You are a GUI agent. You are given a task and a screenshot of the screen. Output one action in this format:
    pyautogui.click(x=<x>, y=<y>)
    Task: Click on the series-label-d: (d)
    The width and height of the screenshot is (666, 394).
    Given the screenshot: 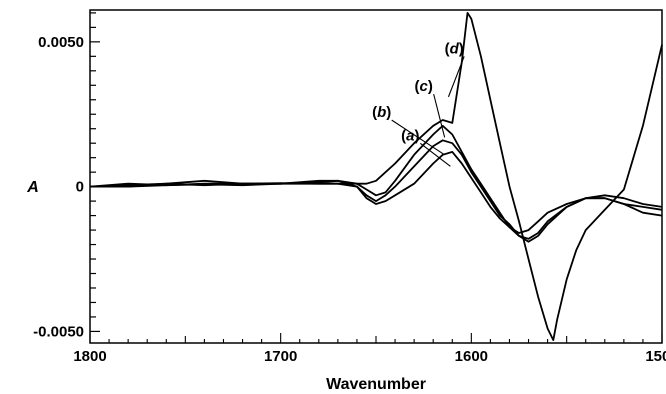 What is the action you would take?
    pyautogui.click(x=454, y=48)
    